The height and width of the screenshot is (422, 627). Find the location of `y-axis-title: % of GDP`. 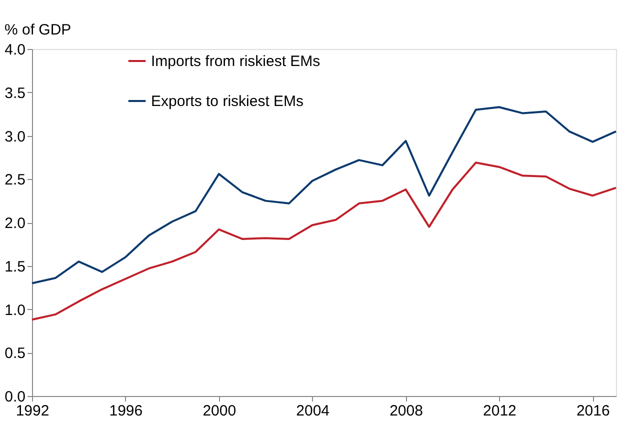

y-axis-title: % of GDP is located at coordinates (38, 30).